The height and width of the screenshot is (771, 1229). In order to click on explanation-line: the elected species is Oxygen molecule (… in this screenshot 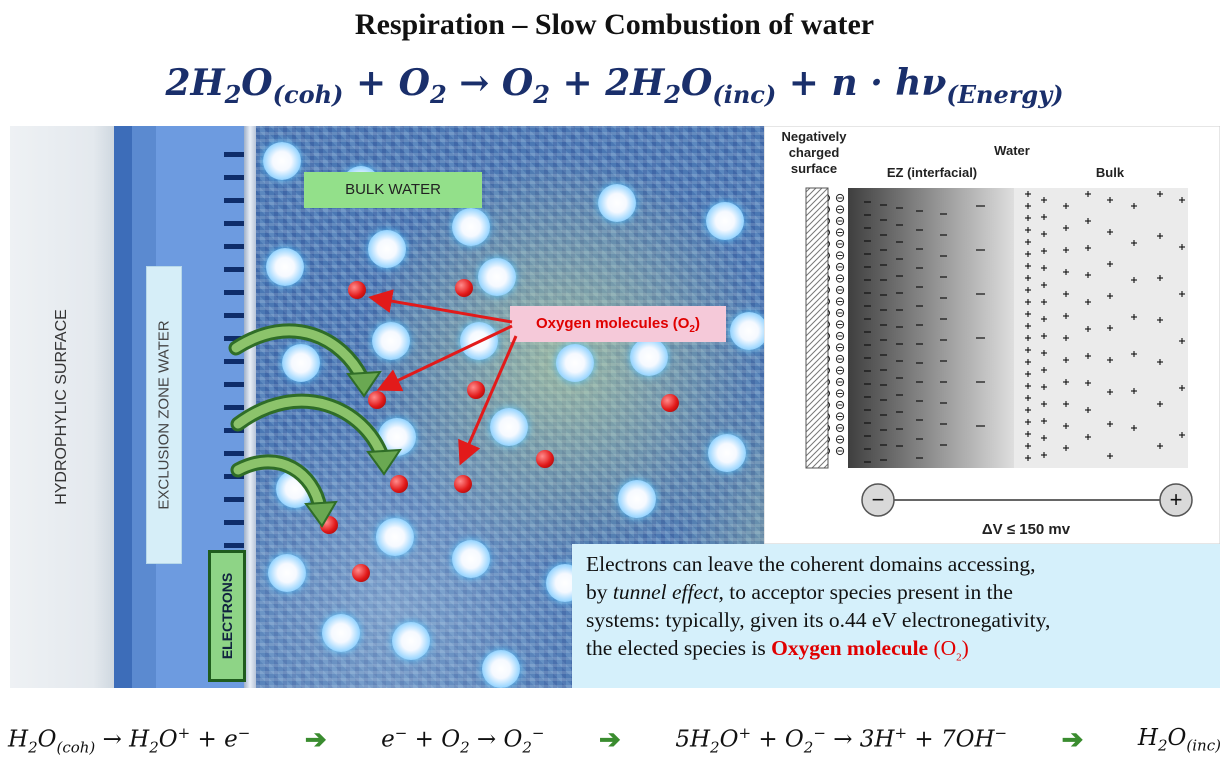, I will do `click(777, 650)`.